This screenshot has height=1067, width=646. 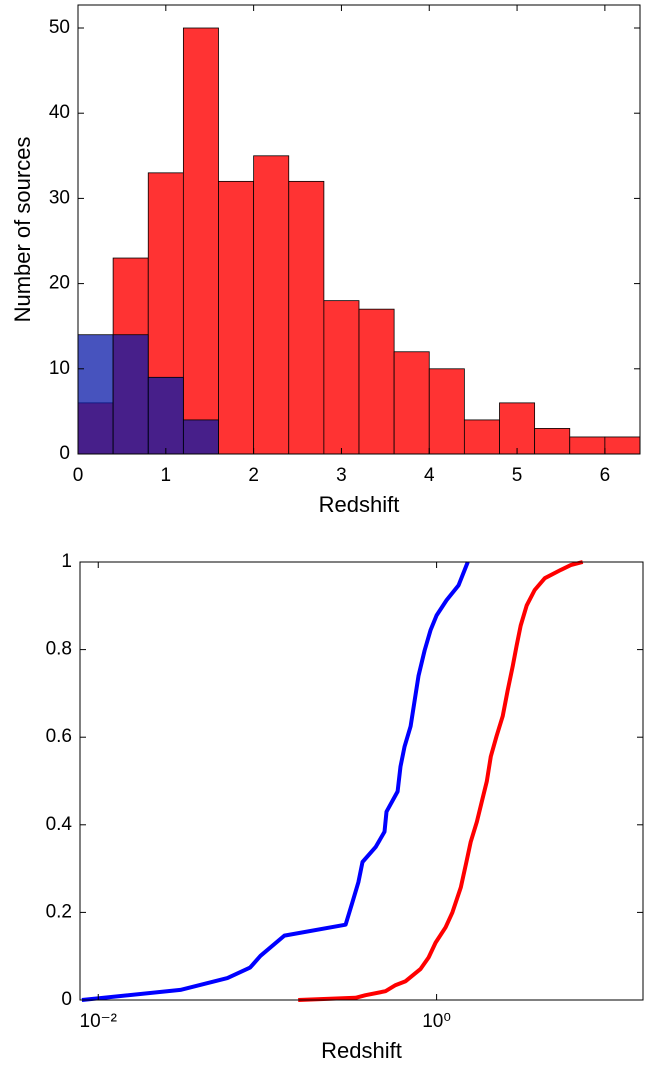 What do you see at coordinates (166, 475) in the screenshot?
I see `x-tick-label: 1` at bounding box center [166, 475].